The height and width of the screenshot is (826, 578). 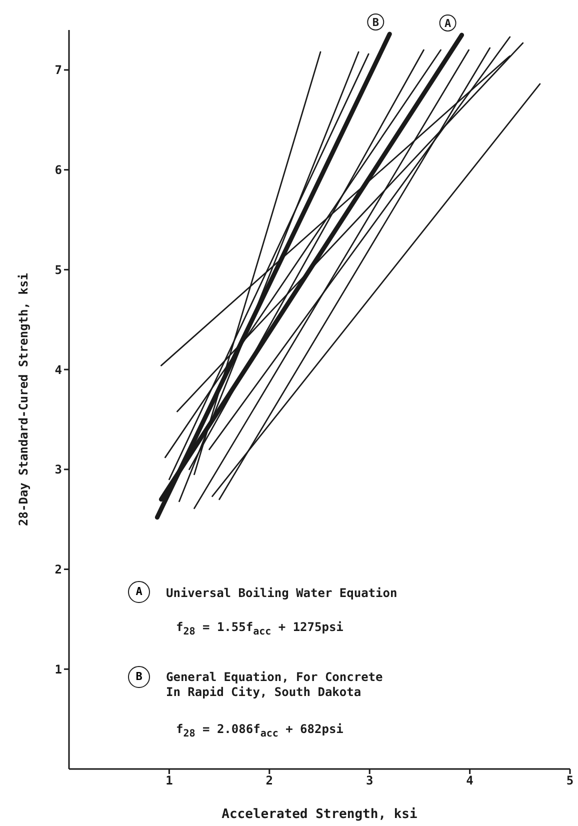 I want to click on x-tick-label: 3, so click(x=370, y=781).